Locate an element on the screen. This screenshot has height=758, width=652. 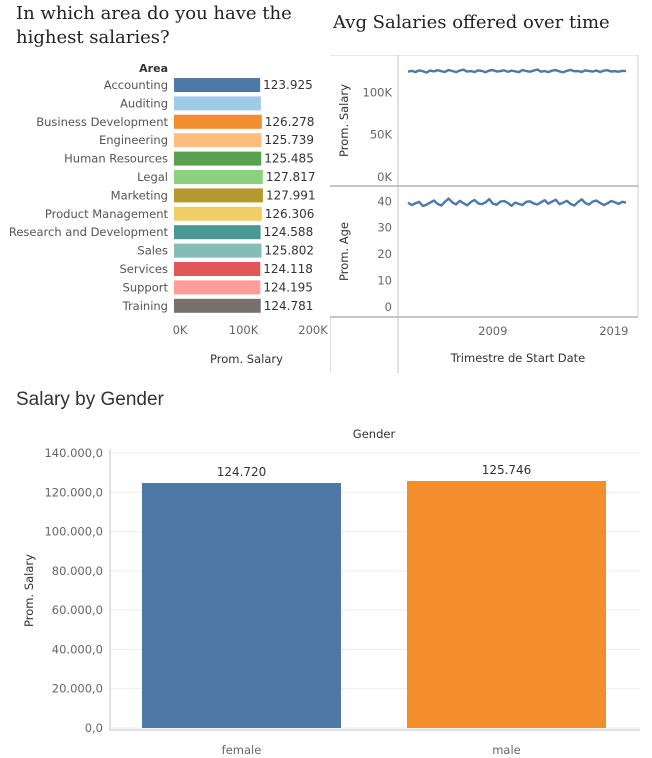
time-y-tick-label: 10 is located at coordinates (384, 281).